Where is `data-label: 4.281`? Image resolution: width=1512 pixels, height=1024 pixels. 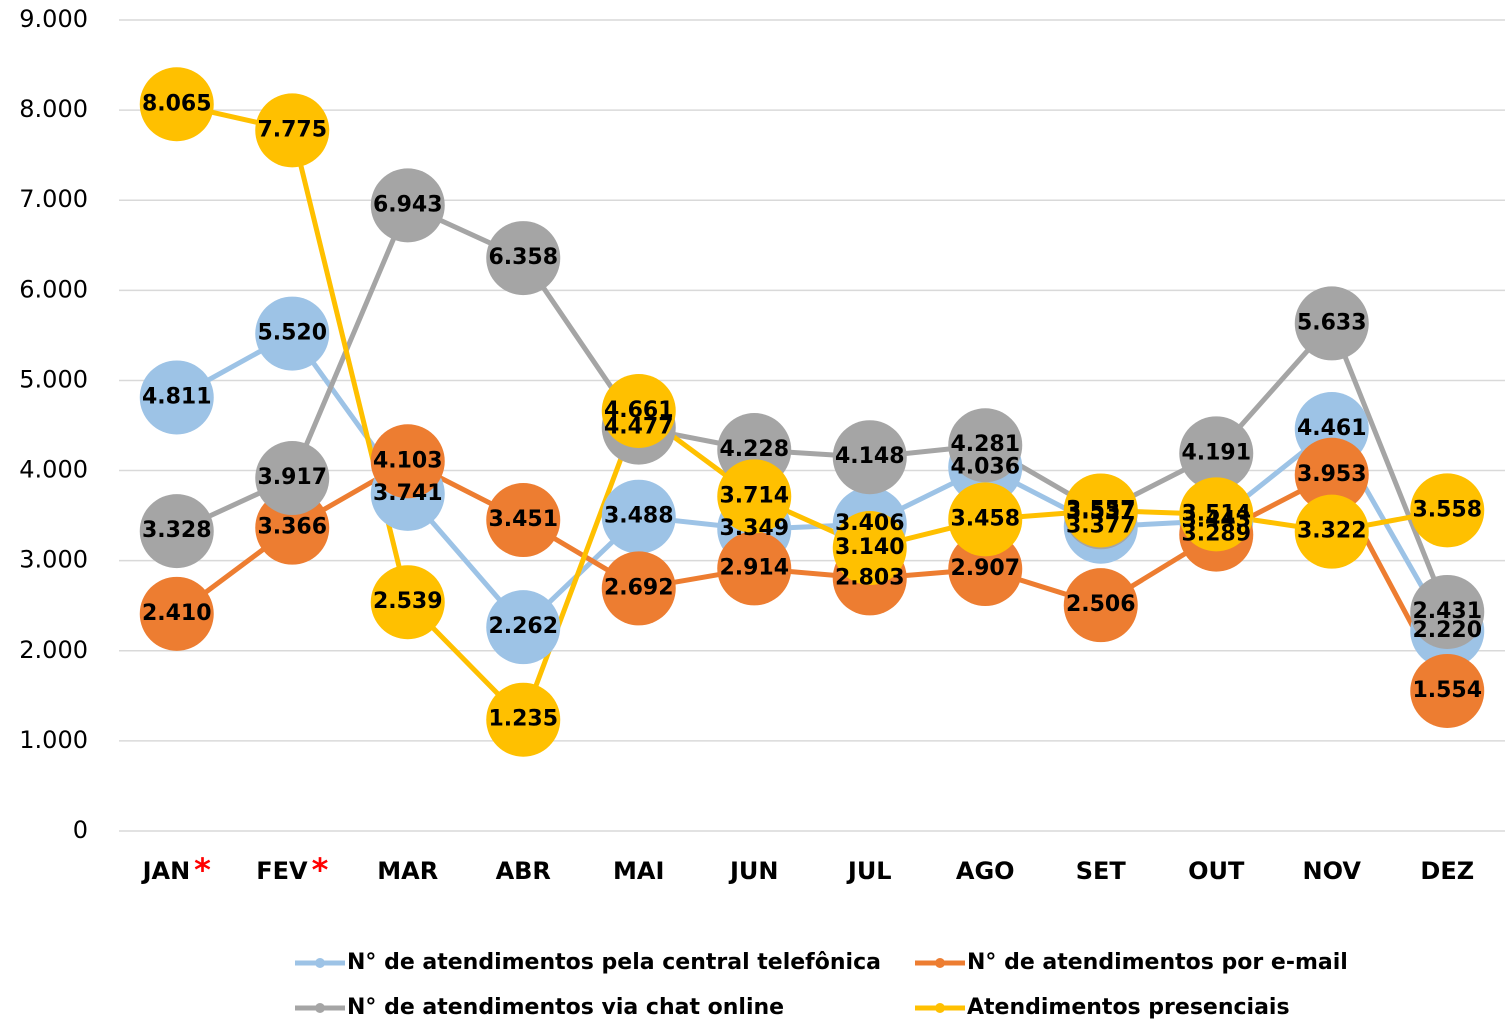 data-label: 4.281 is located at coordinates (985, 444).